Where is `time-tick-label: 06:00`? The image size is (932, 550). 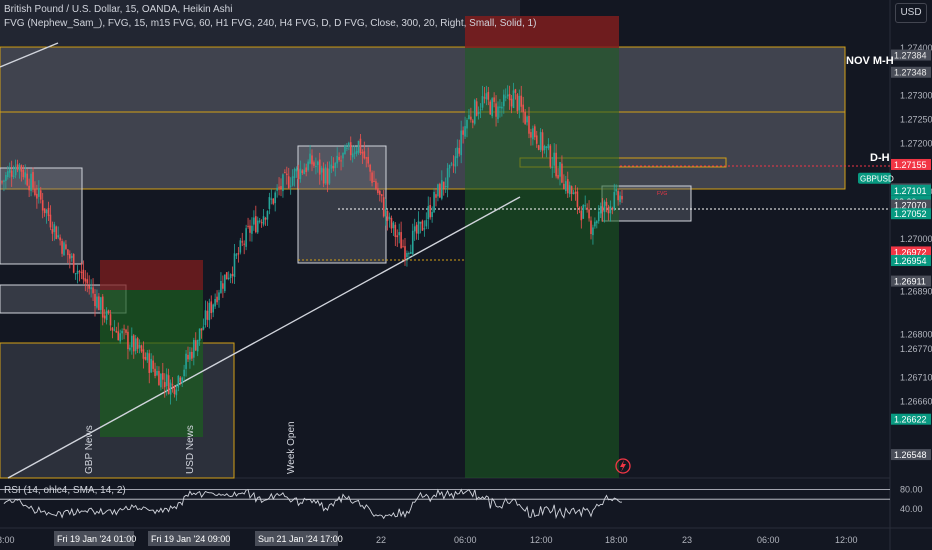 time-tick-label: 06:00 is located at coordinates (465, 540).